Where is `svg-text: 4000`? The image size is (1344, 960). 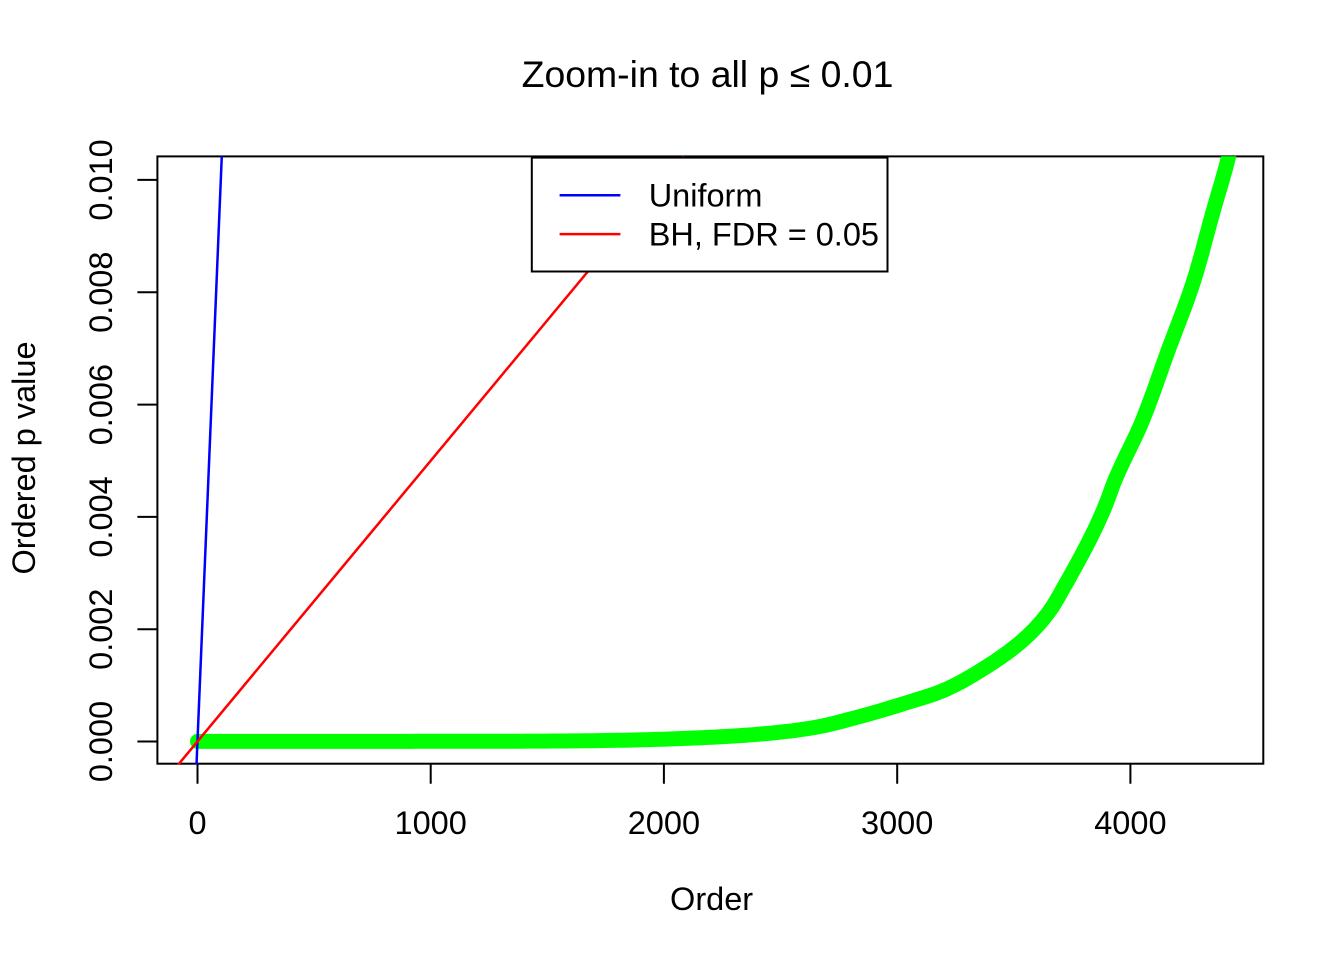 svg-text: 4000 is located at coordinates (1130, 823).